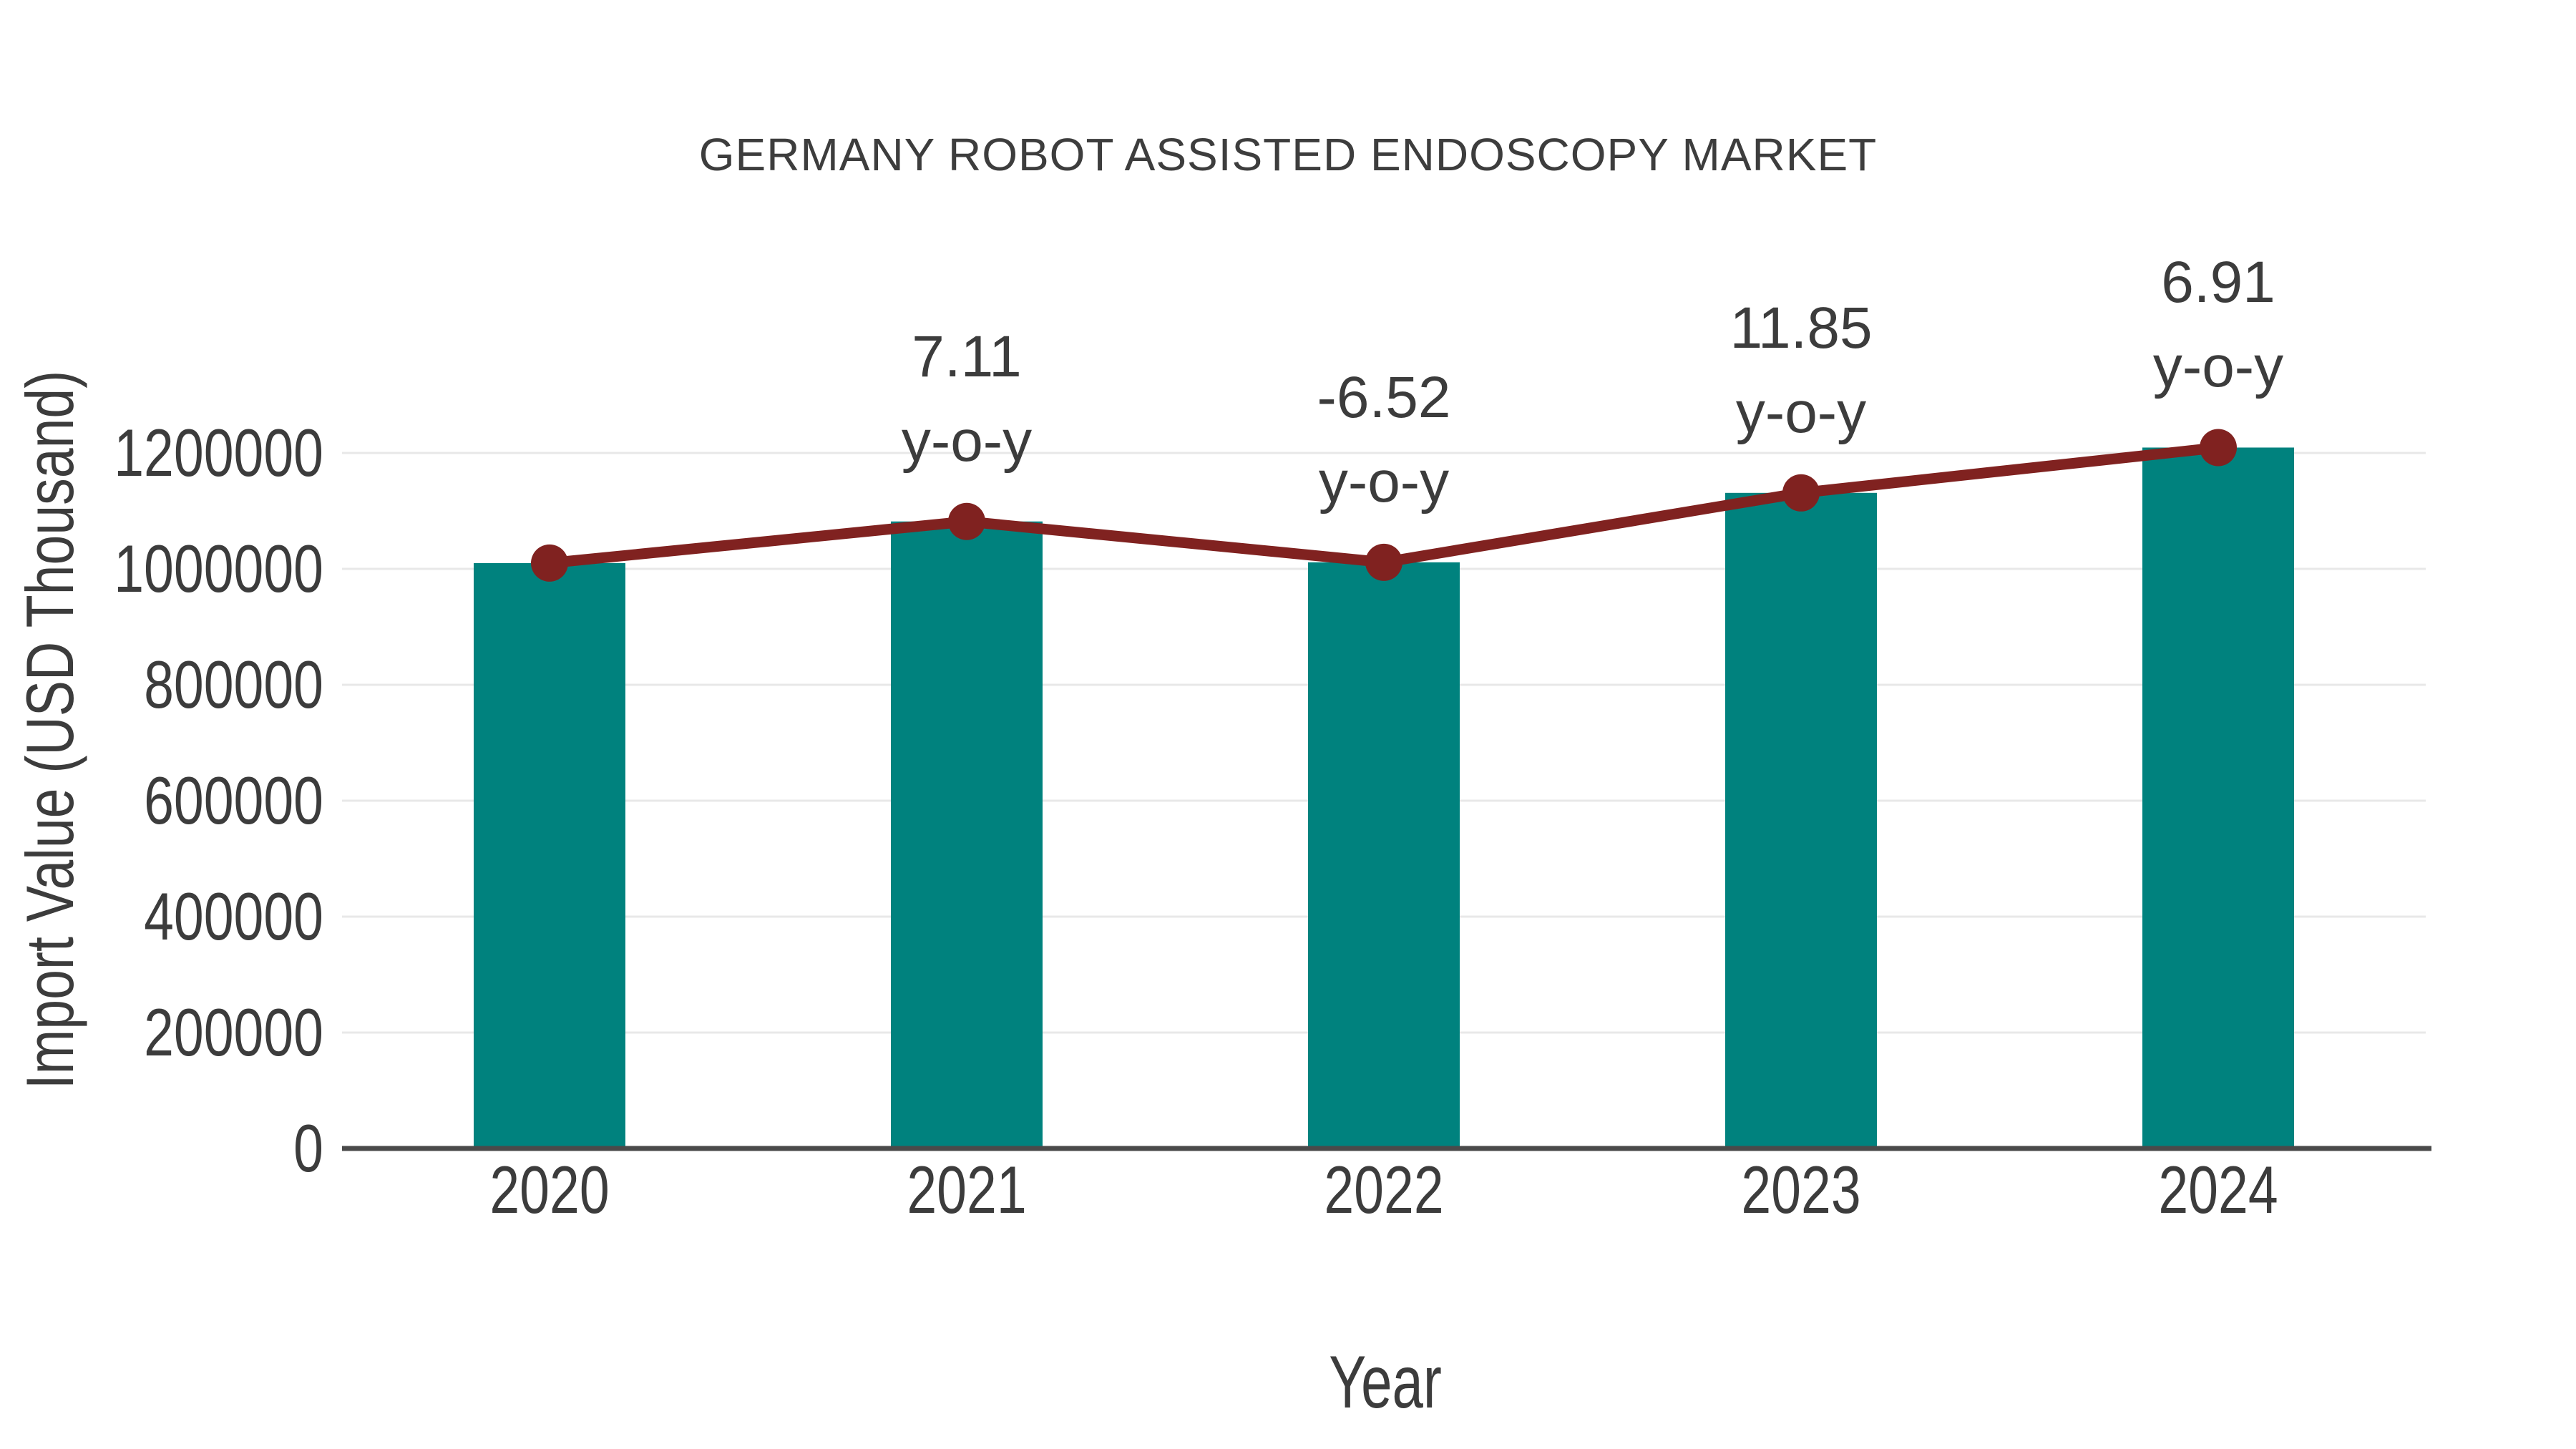 Image resolution: width=2576 pixels, height=1449 pixels. Describe the element at coordinates (2218, 797) in the screenshot. I see `bar-2024` at that location.